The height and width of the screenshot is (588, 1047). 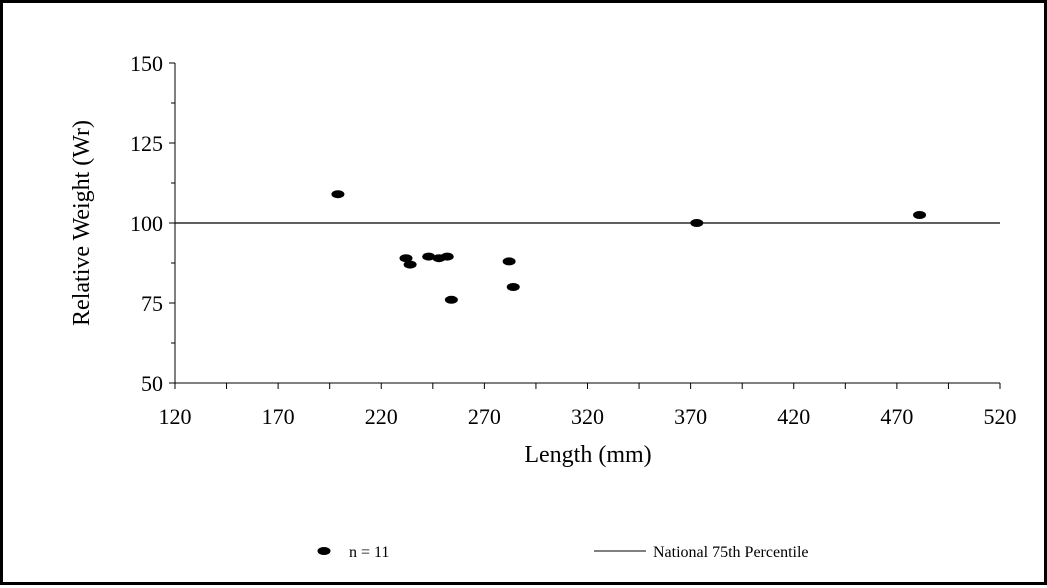 What do you see at coordinates (146, 143) in the screenshot?
I see `y-tick-label: 125` at bounding box center [146, 143].